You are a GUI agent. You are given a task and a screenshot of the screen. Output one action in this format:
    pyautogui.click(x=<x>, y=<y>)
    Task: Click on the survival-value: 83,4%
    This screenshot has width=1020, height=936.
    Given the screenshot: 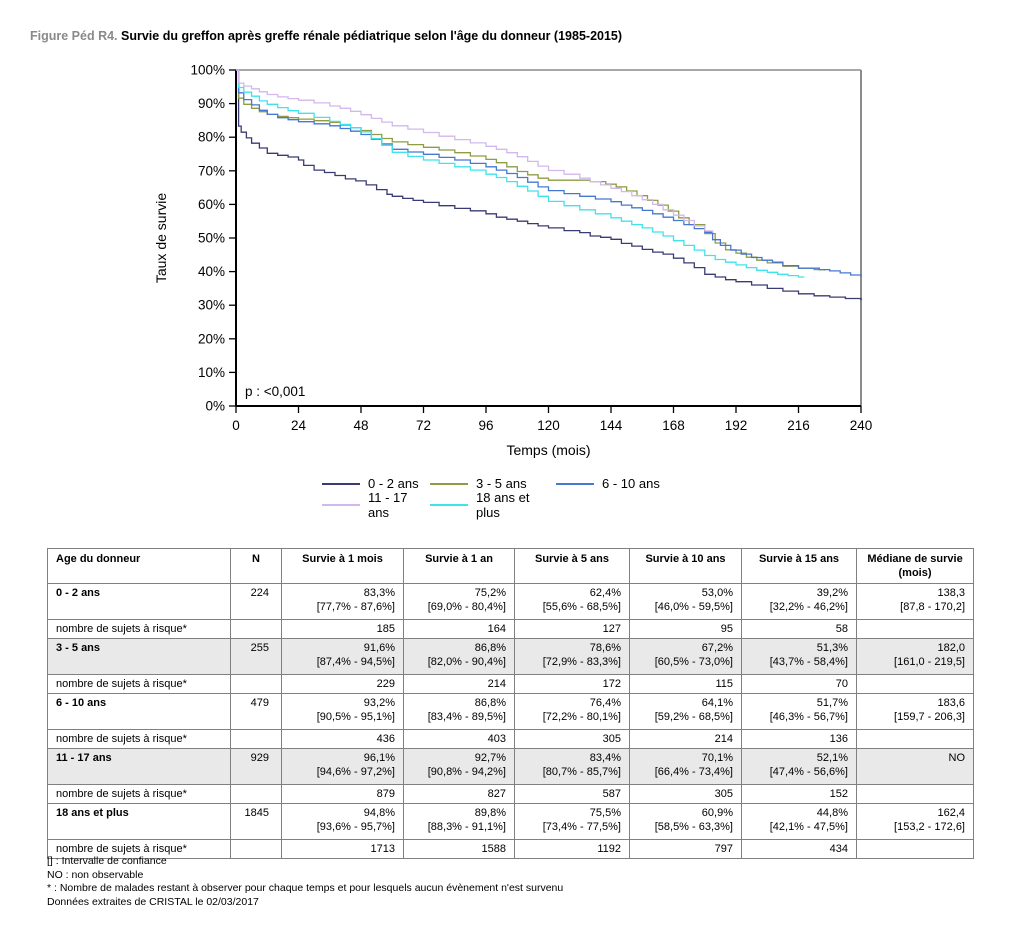 What is the action you would take?
    pyautogui.click(x=605, y=758)
    